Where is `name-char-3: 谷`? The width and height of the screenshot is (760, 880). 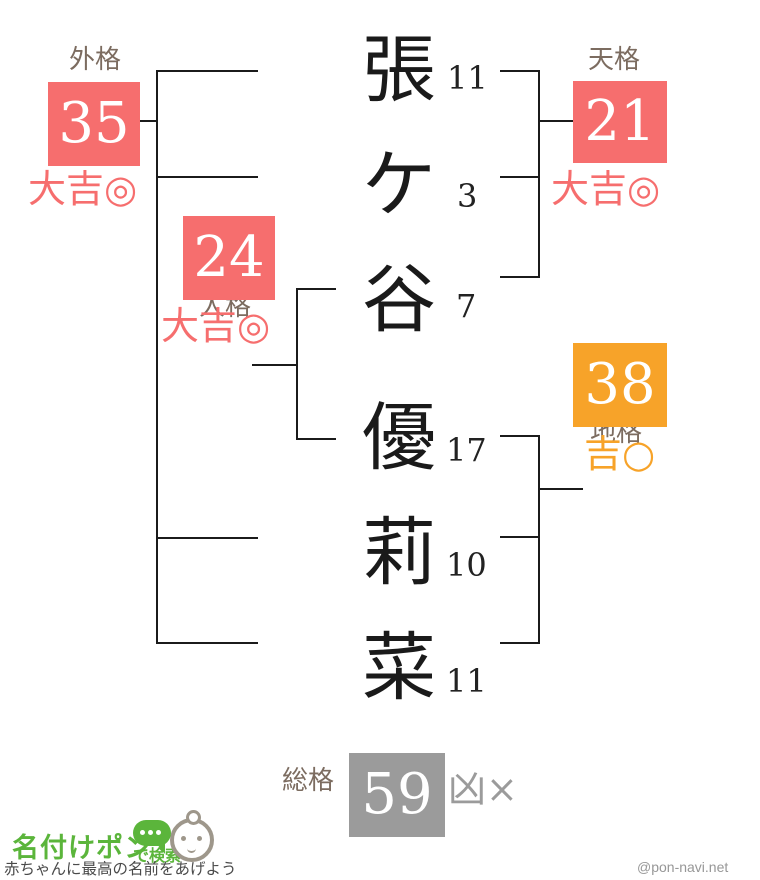
name-char-3: 谷 is located at coordinates (399, 300).